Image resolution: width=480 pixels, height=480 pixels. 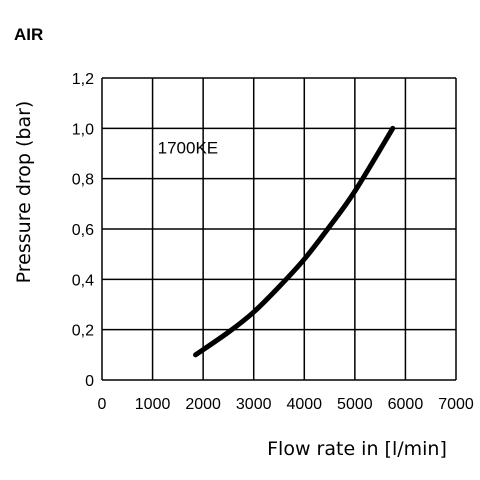 What do you see at coordinates (83, 129) in the screenshot?
I see `y-tick-label: 1,0` at bounding box center [83, 129].